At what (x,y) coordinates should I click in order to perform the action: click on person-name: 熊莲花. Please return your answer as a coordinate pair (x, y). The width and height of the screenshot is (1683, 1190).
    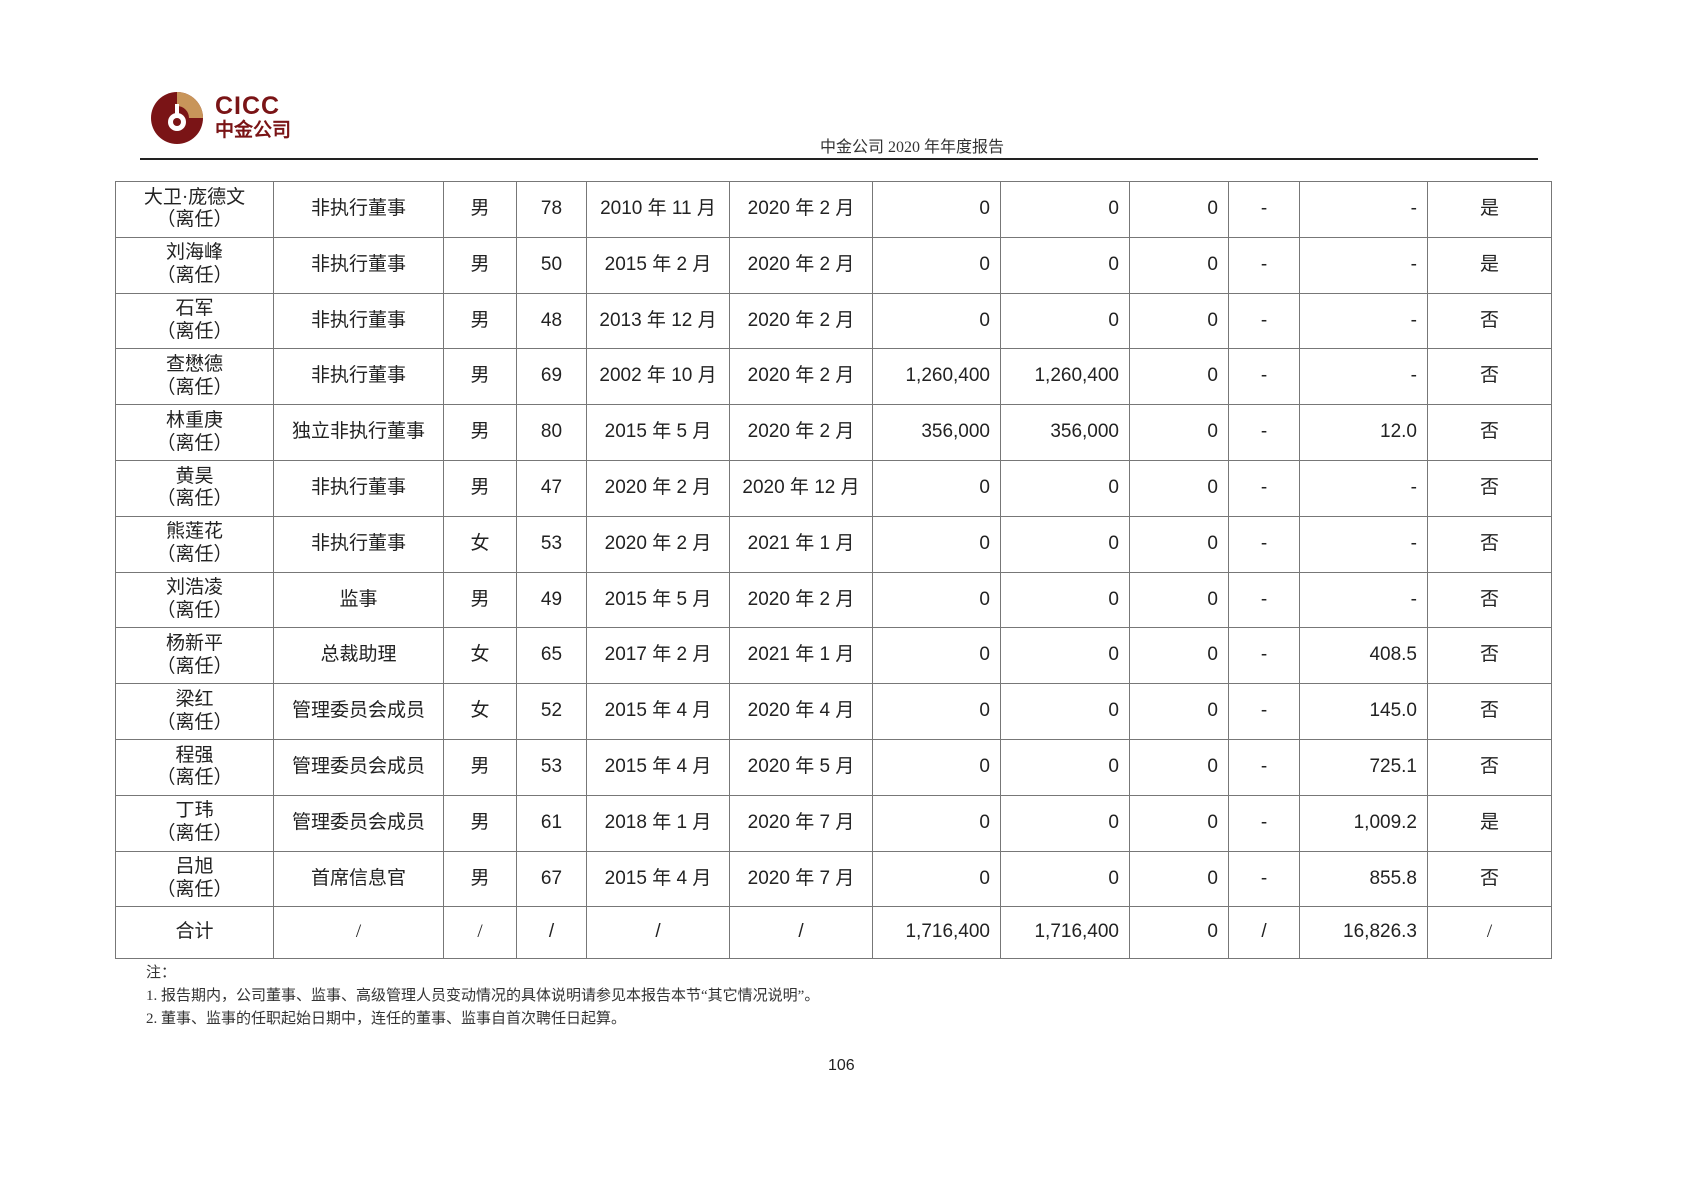
    Looking at the image, I should click on (194, 532).